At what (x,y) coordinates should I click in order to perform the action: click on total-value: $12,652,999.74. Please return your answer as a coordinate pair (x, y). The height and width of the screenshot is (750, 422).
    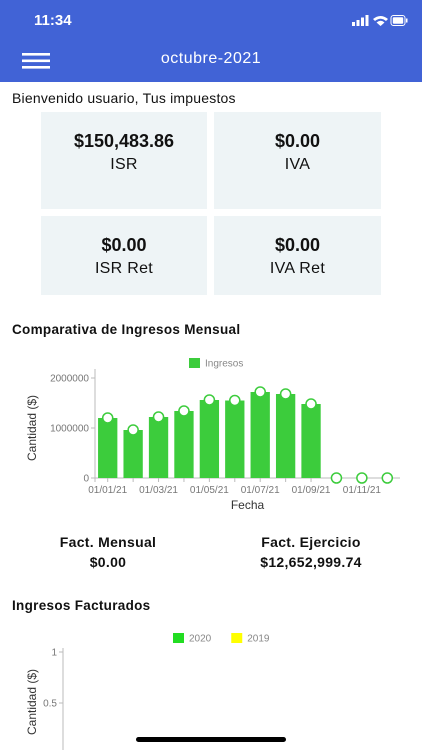
    Looking at the image, I should click on (311, 562).